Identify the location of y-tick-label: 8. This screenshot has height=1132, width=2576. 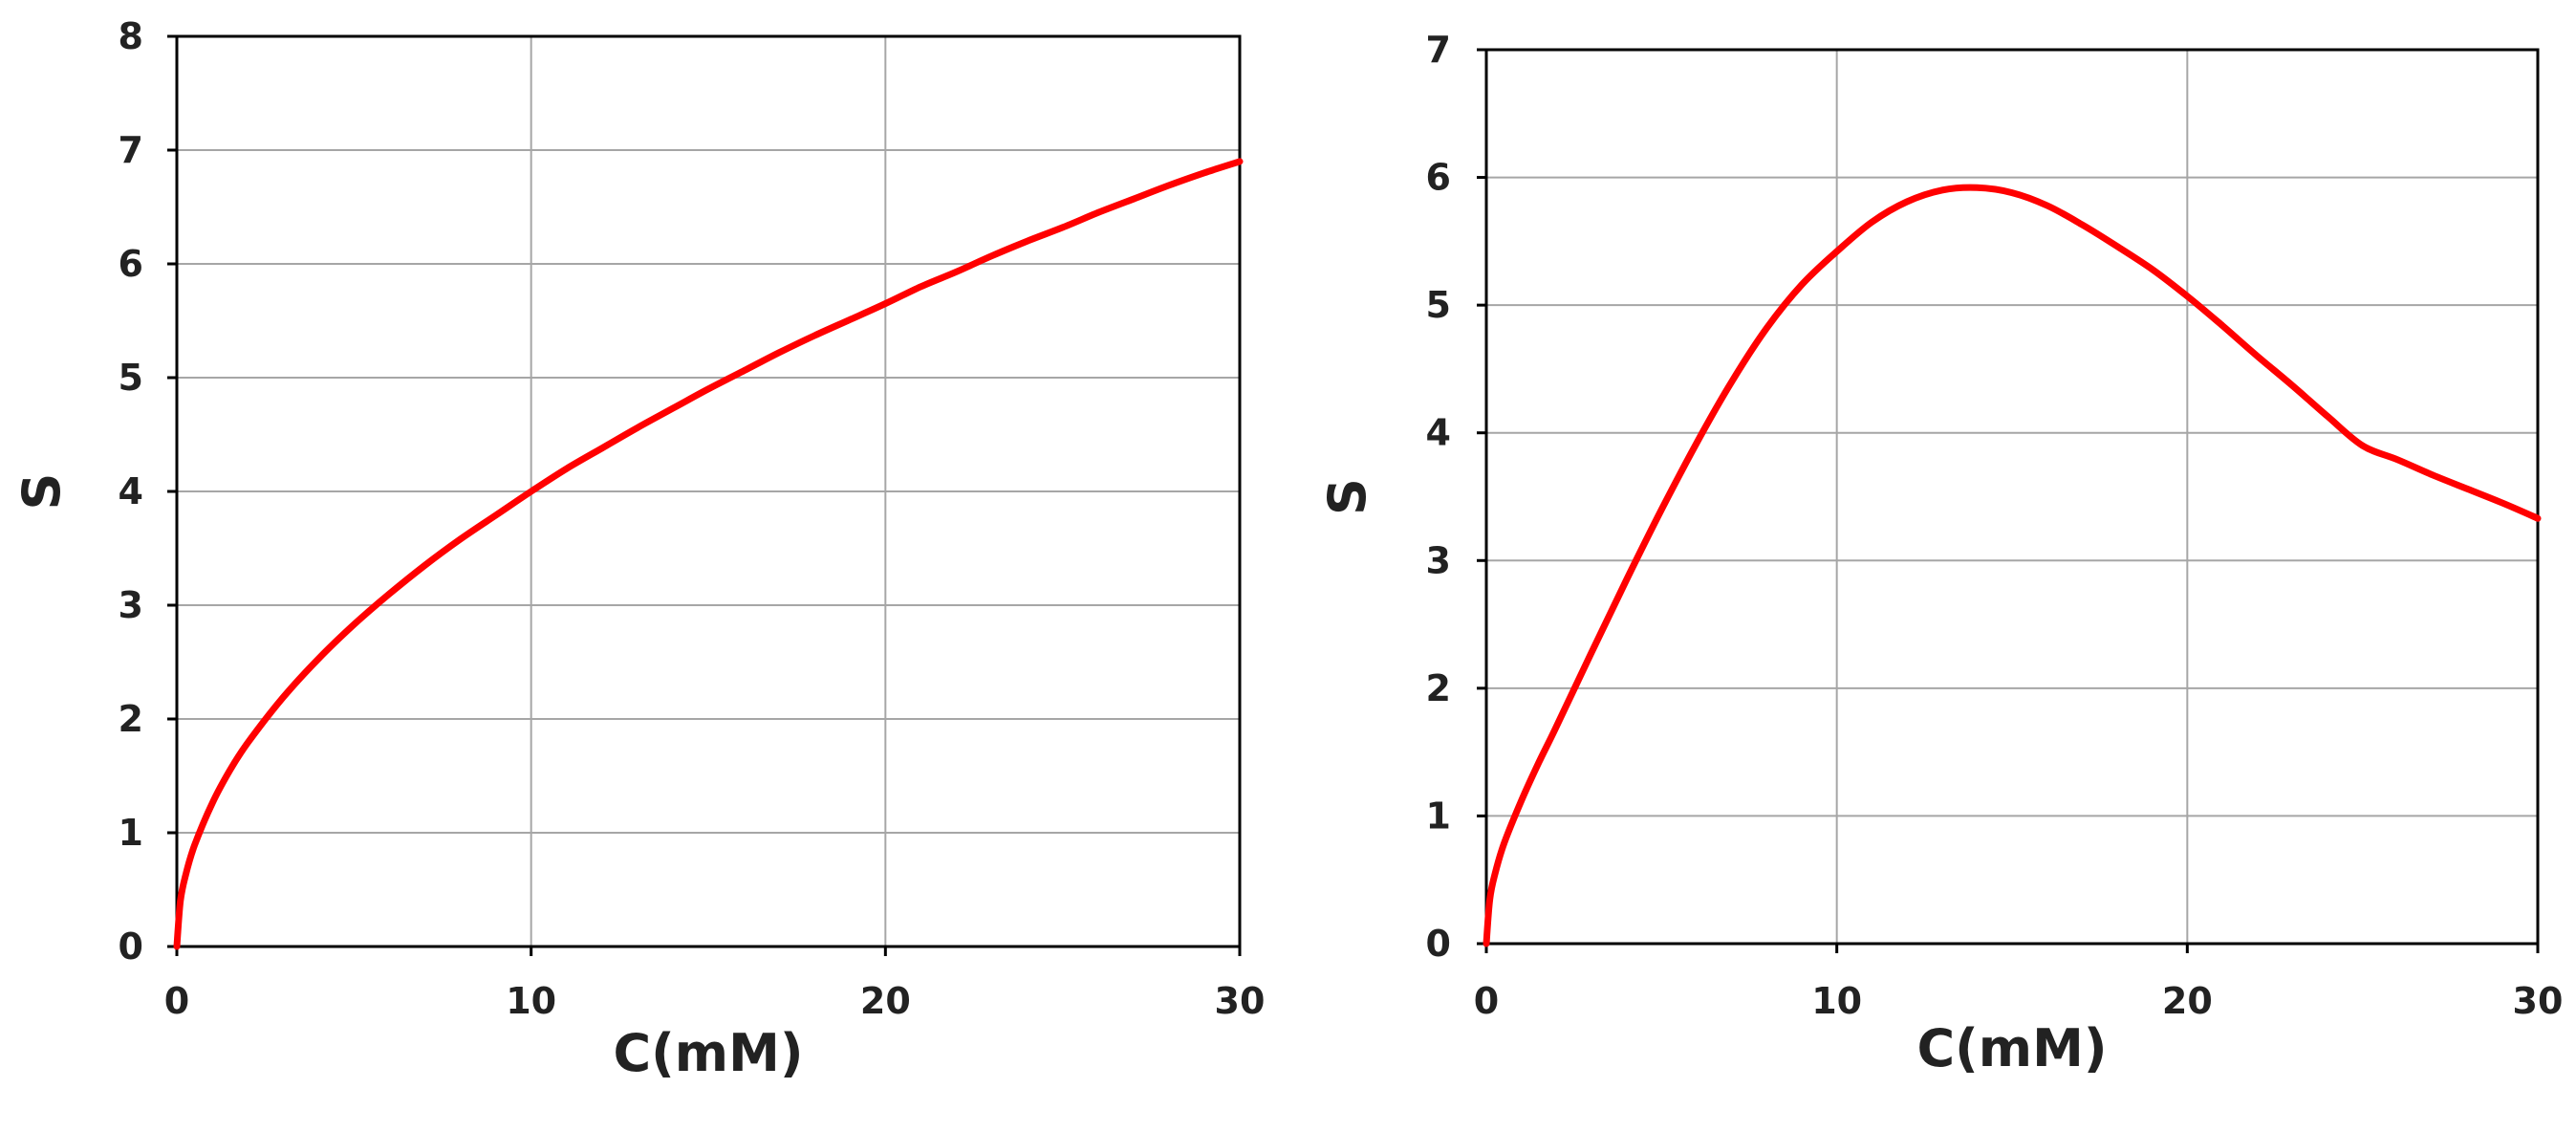
(131, 36).